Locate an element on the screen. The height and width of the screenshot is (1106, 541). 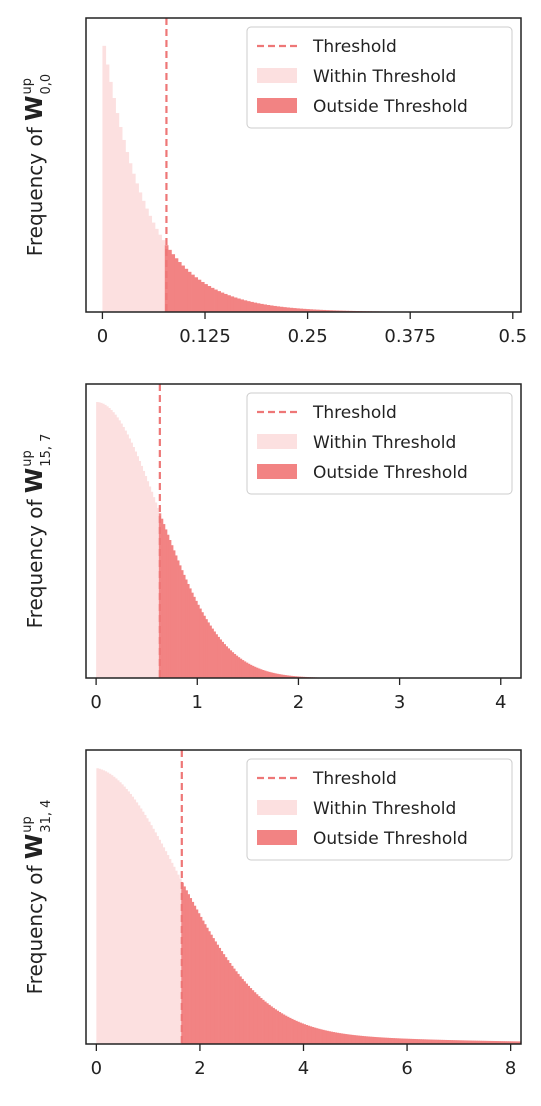
legend-threshold-label: Threshold is located at coordinates (354, 47).